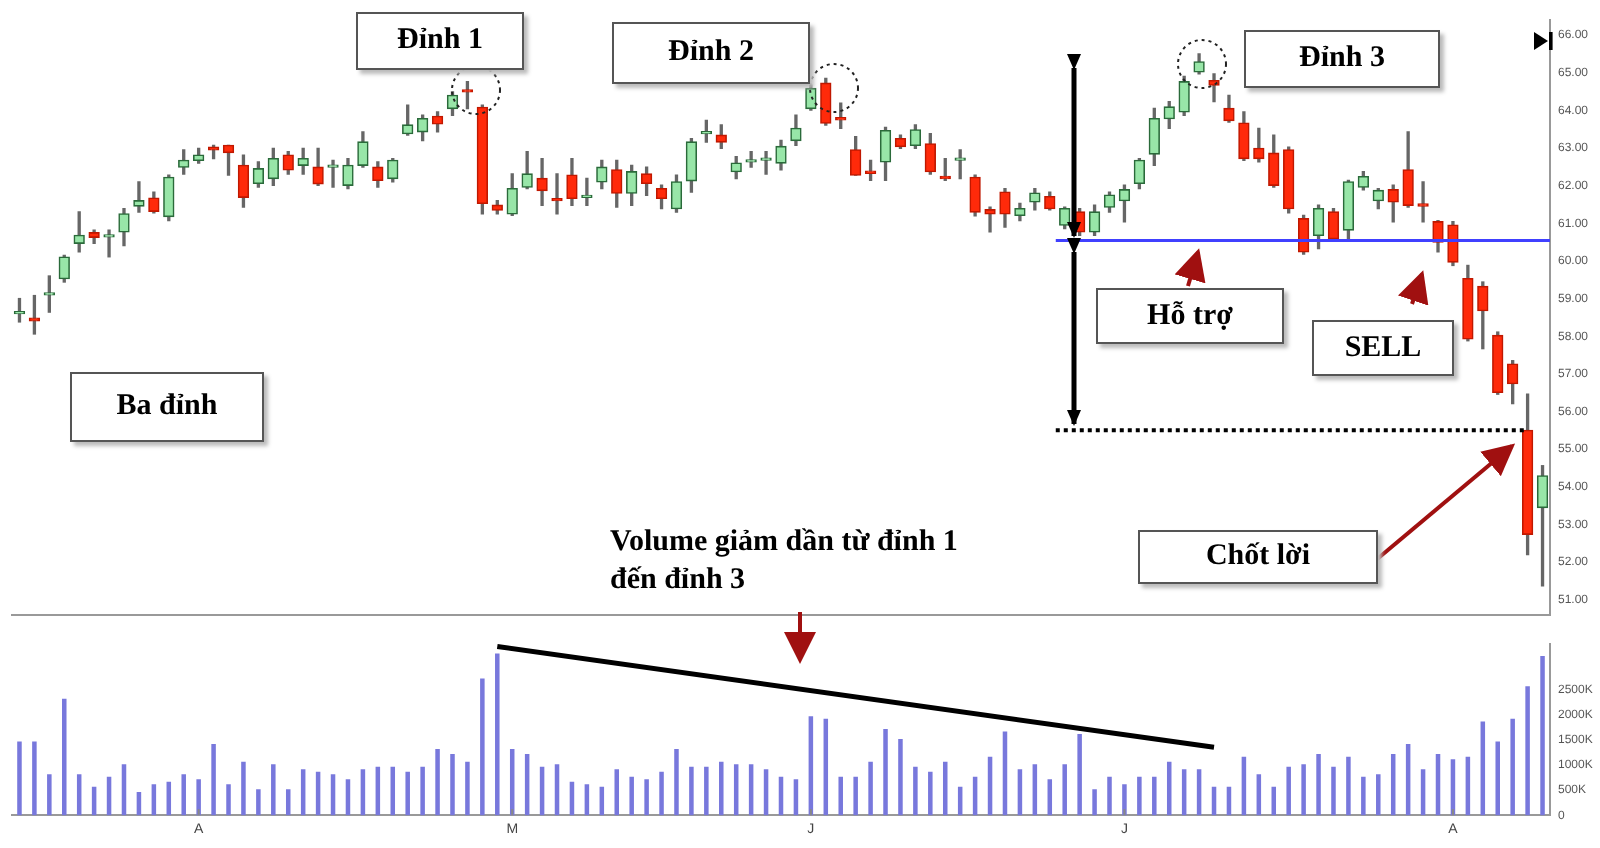 This screenshot has height=848, width=1600. I want to click on text-box: Ba đỉnh, so click(167, 407).